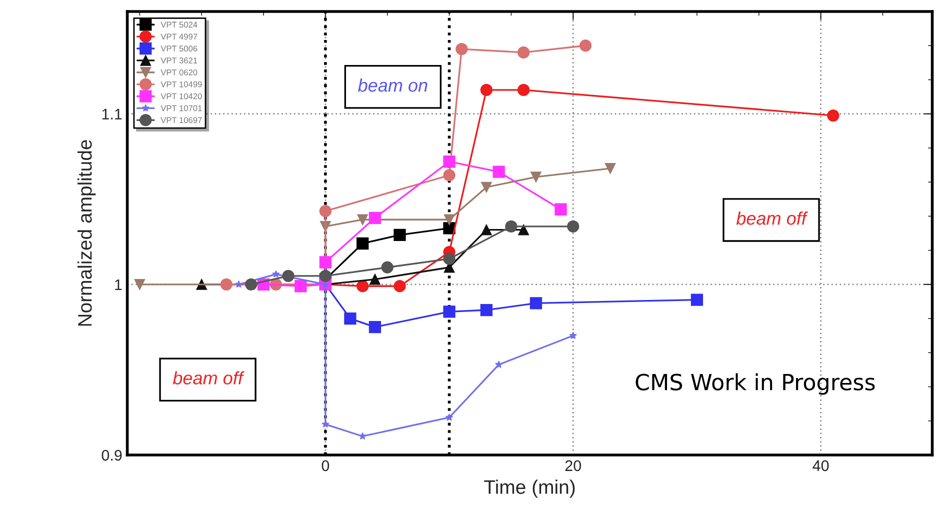 The image size is (936, 523). Describe the element at coordinates (573, 466) in the screenshot. I see `x-tick-label: 20` at that location.